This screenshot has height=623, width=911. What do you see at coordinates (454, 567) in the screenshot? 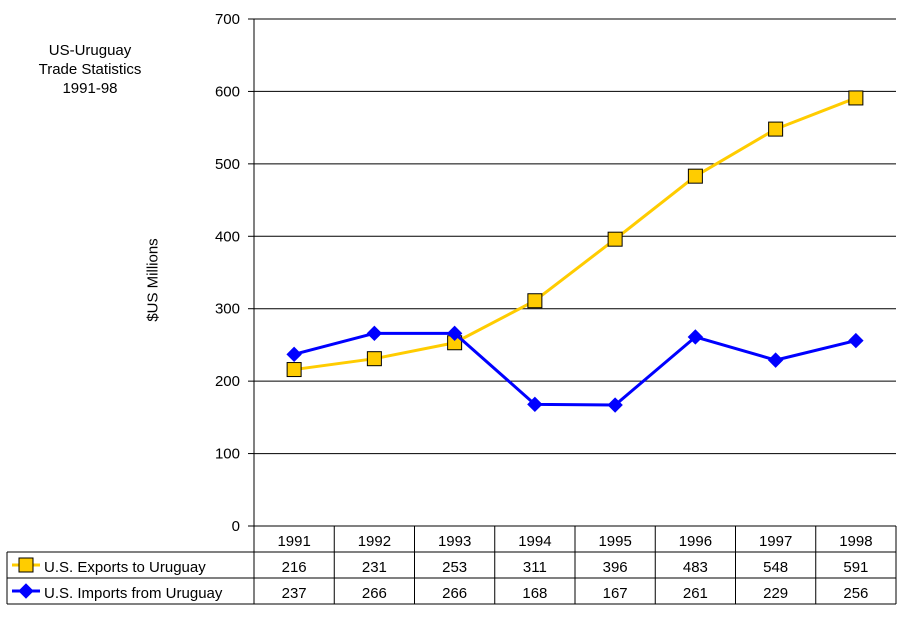
I see `data-table-value: 253` at bounding box center [454, 567].